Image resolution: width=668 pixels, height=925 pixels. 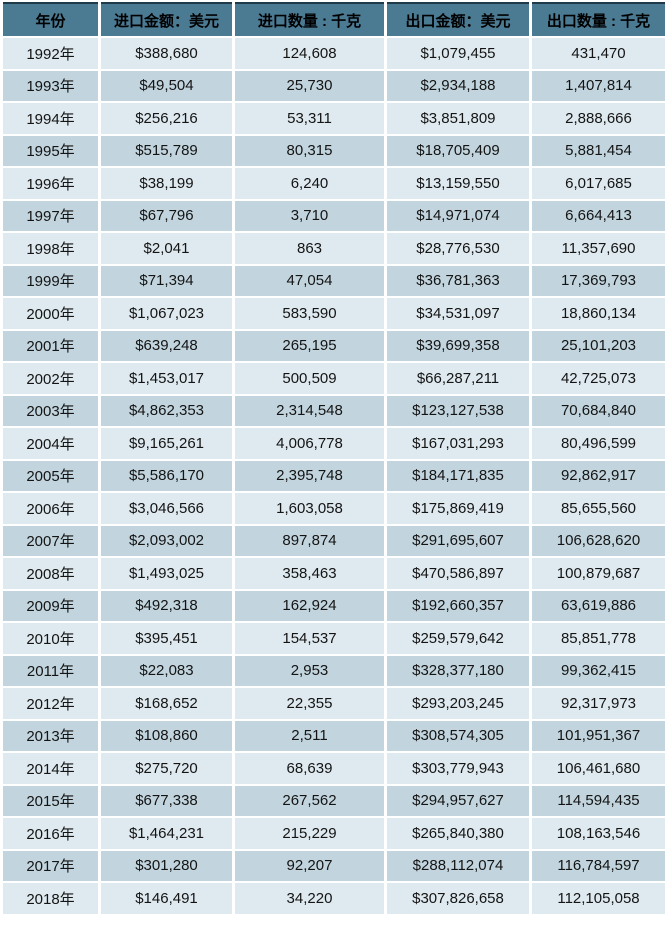 What do you see at coordinates (309, 280) in the screenshot?
I see `cell-import-quantity: 47,054` at bounding box center [309, 280].